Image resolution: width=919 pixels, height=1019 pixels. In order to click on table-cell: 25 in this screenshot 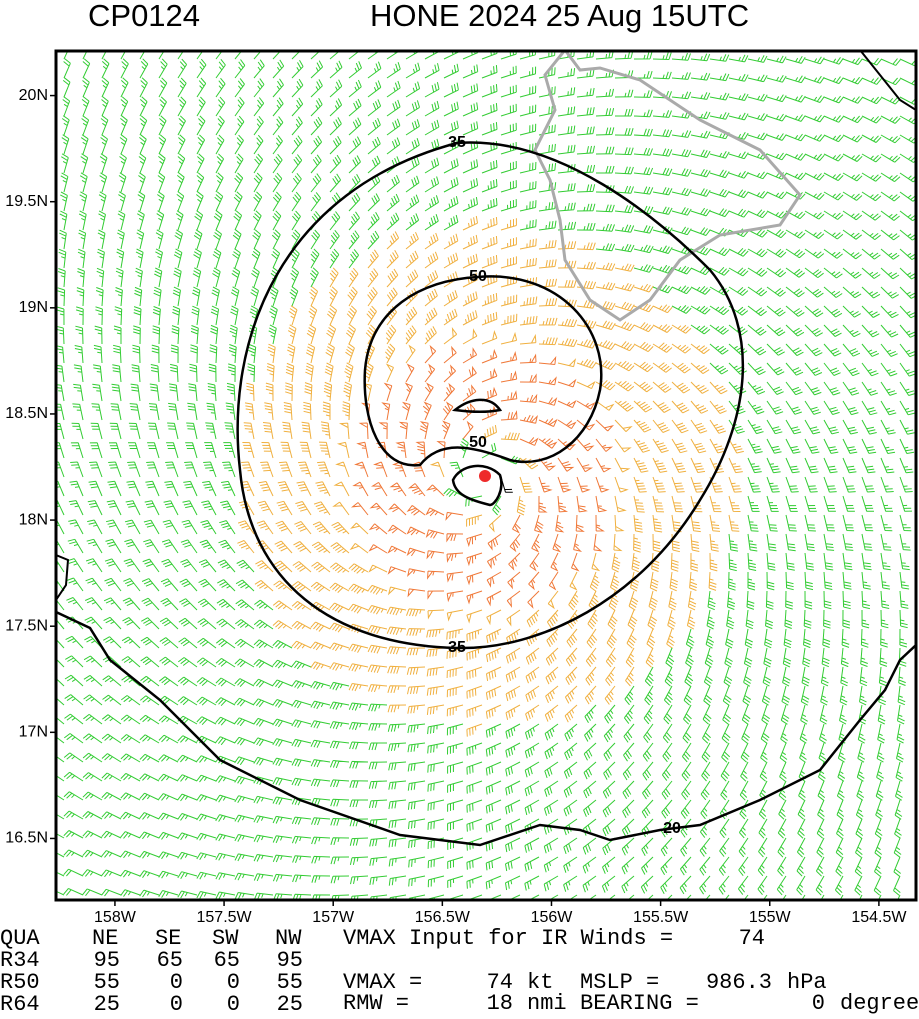, I will do `click(107, 1003)`.